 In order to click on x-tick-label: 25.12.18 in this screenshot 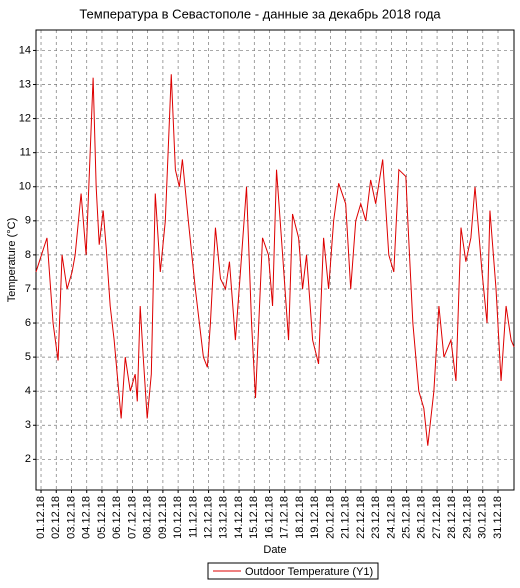, I will do `click(407, 517)`.